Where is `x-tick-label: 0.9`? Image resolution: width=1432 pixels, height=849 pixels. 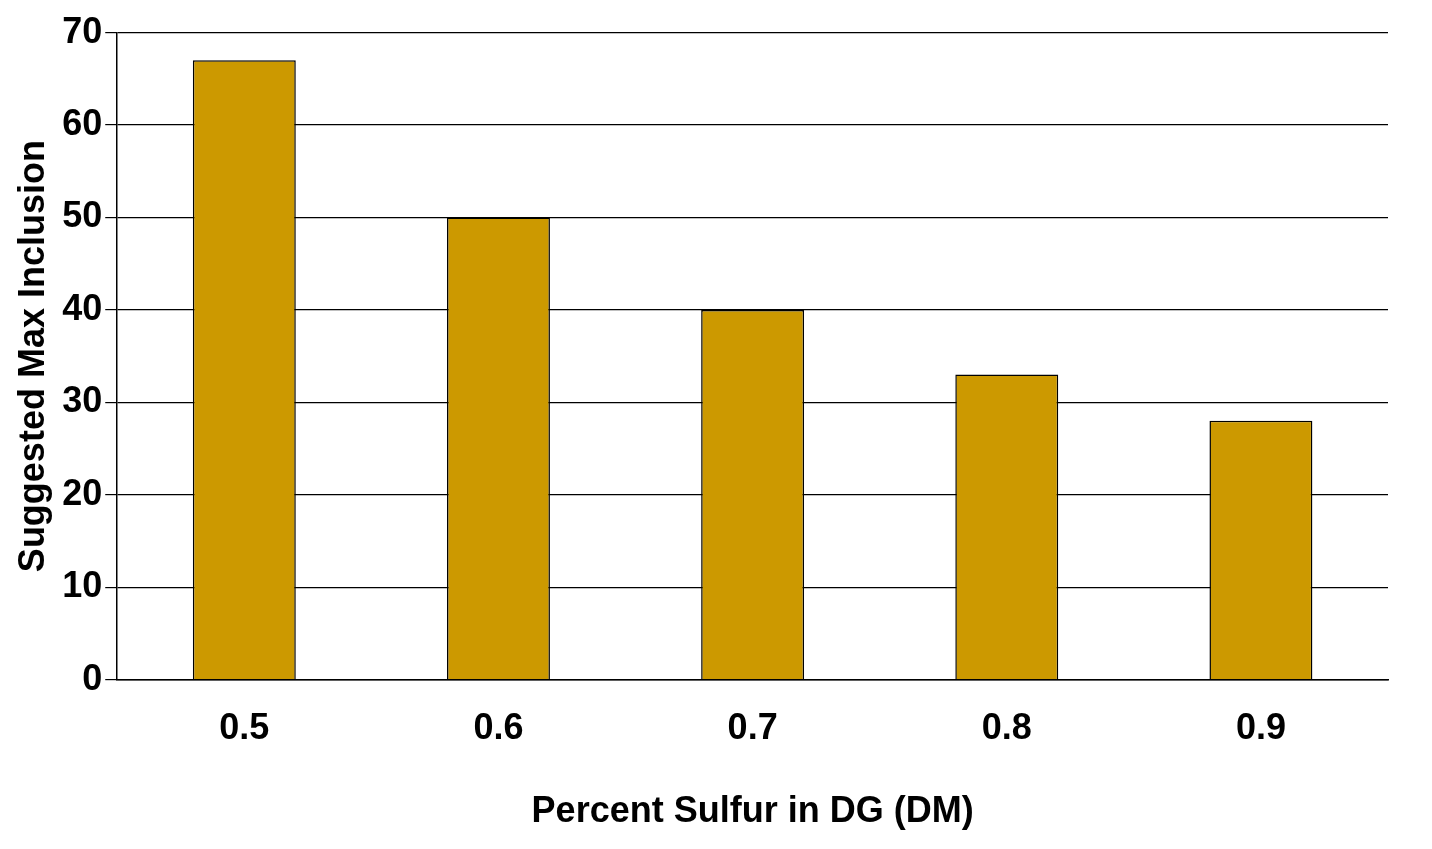
x-tick-label: 0.9 is located at coordinates (1260, 727).